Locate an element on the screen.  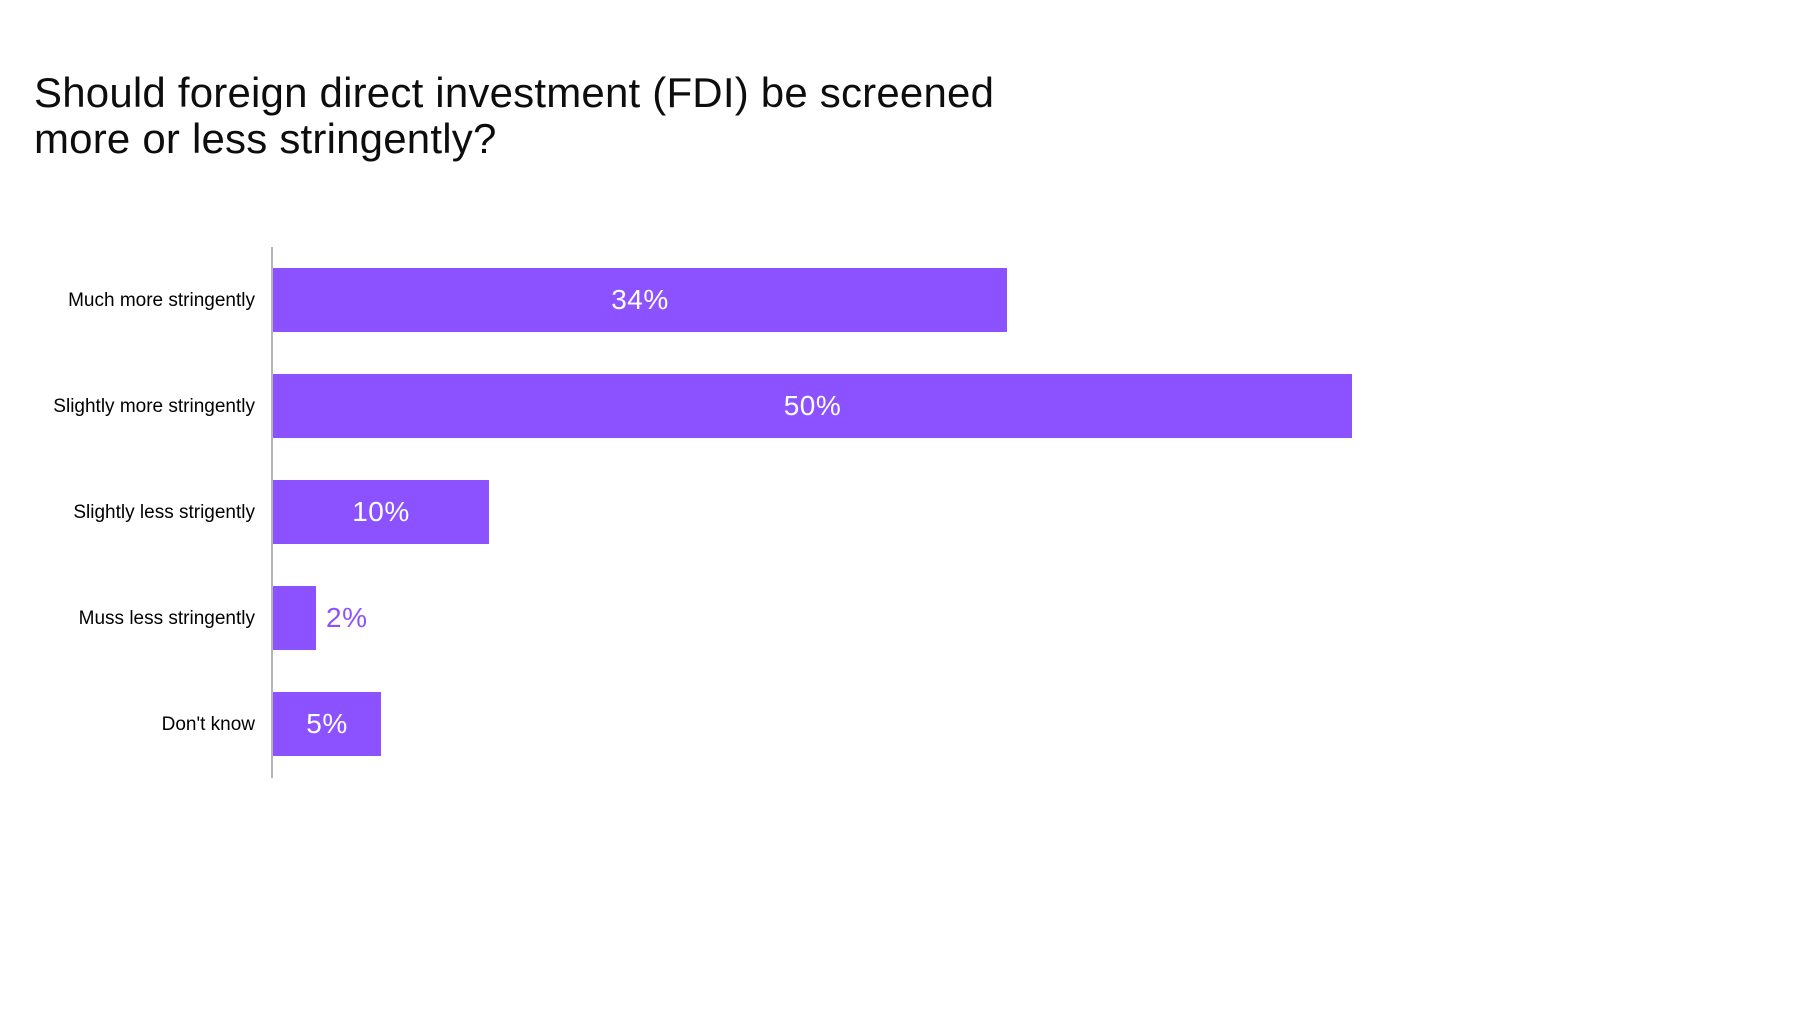
category-label: Much more stringently is located at coordinates (161, 300).